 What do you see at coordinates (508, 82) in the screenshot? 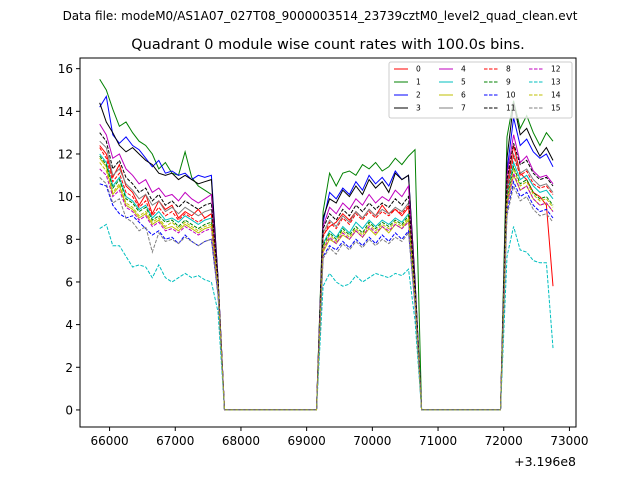
I see `legend-label-9: 9` at bounding box center [508, 82].